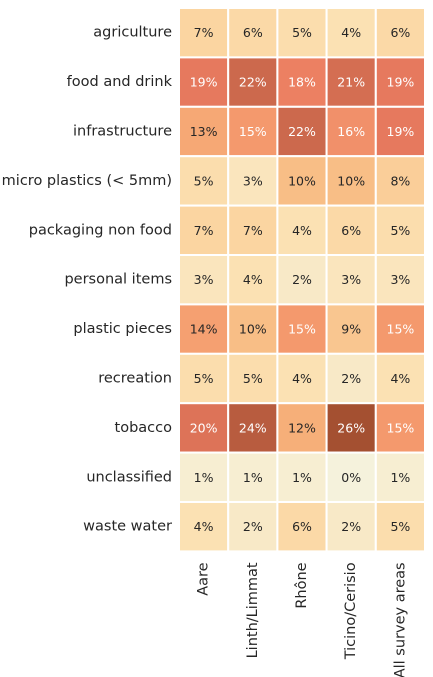  What do you see at coordinates (120, 82) in the screenshot?
I see `row-label: food and drink` at bounding box center [120, 82].